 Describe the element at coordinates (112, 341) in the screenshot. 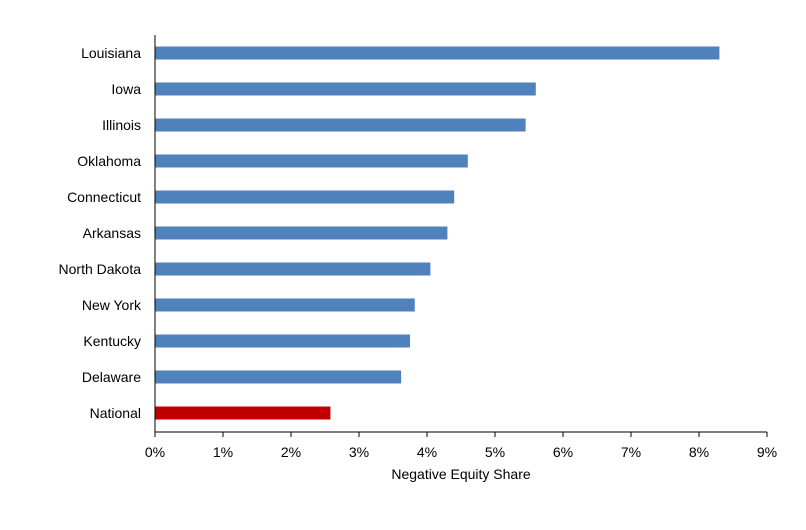

I see `category-label: Kentucky` at that location.